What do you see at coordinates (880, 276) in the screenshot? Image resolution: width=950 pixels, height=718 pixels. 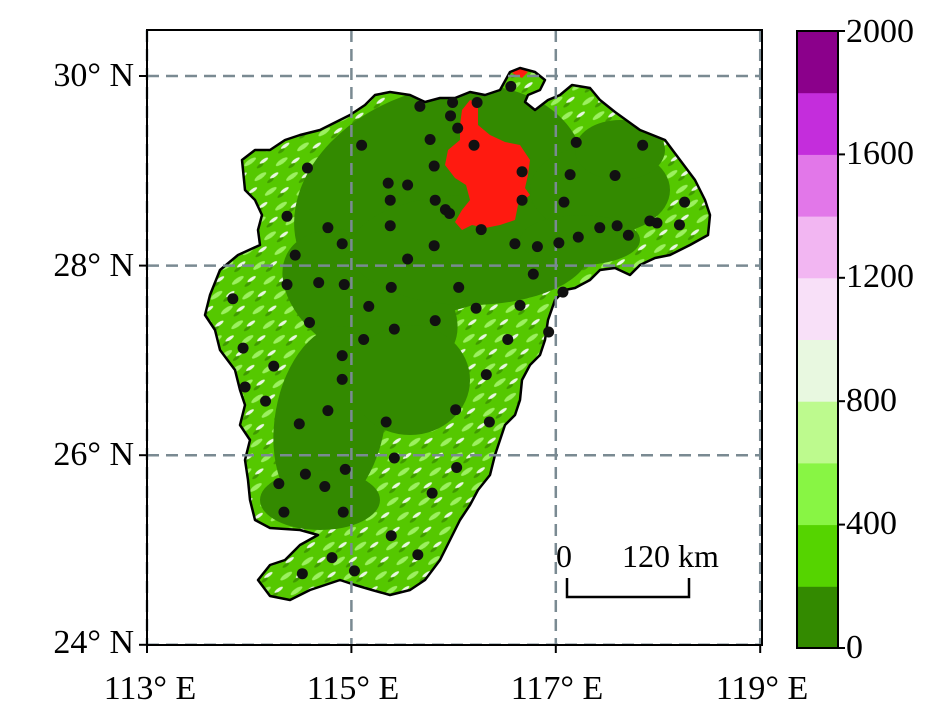 I see `colorbar-label-1200: 1200` at bounding box center [880, 276].